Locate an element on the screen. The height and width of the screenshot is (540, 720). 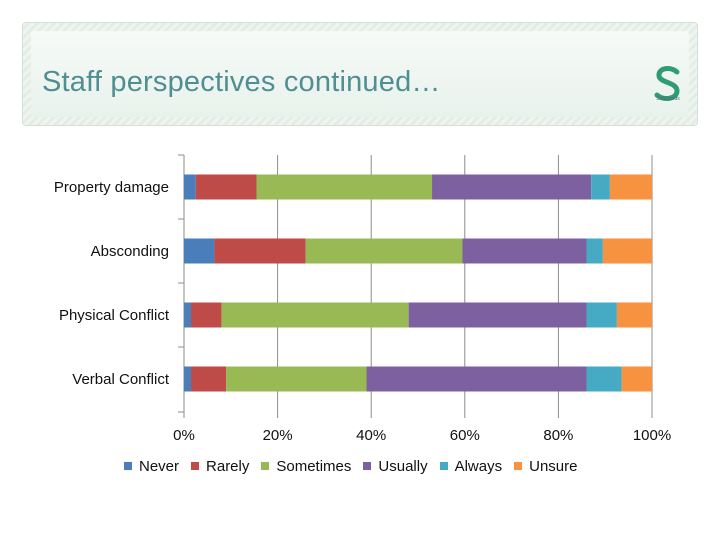
category-label: Absconding is located at coordinates (130, 251).